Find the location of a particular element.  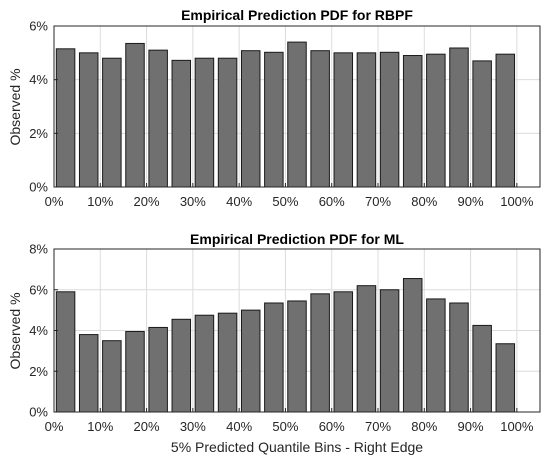

y-tick-label: 8% is located at coordinates (38, 249).